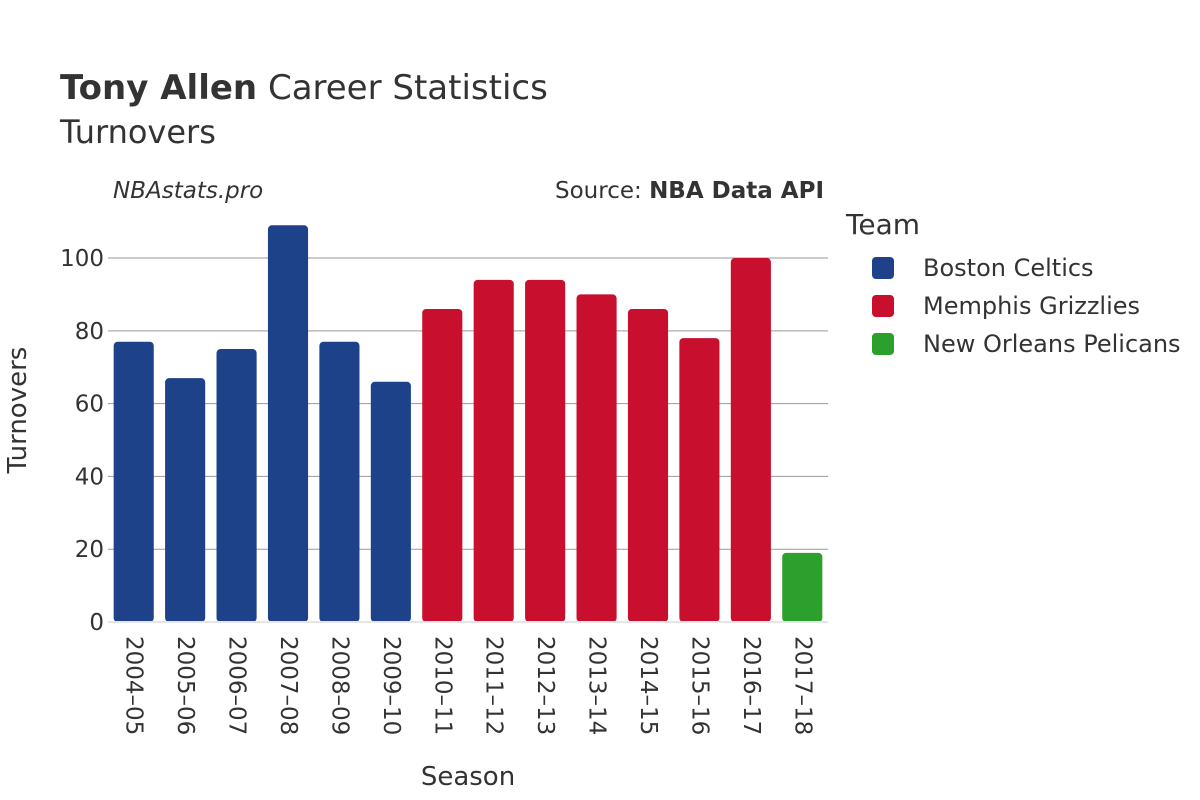  Describe the element at coordinates (1032, 306) in the screenshot. I see `legend-label: Memphis Grizzlies` at that location.